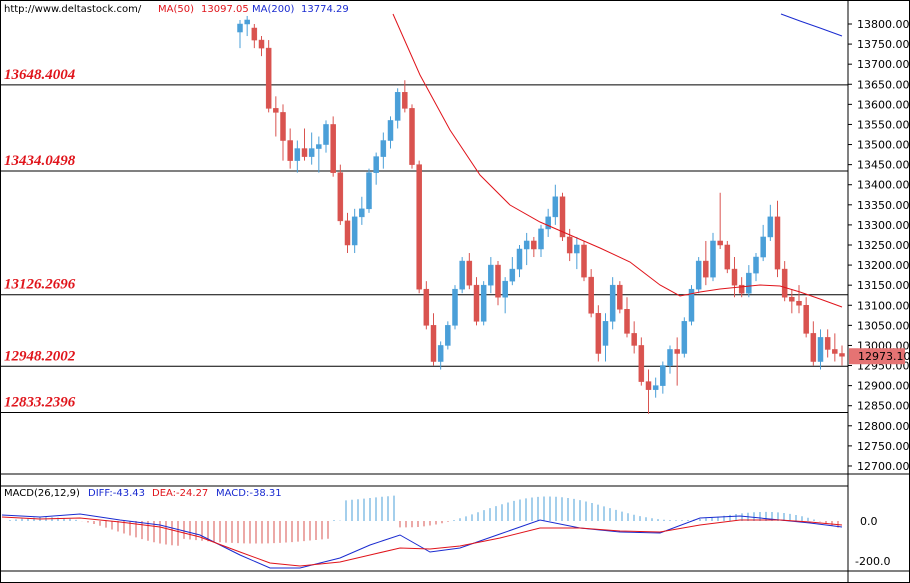 The width and height of the screenshot is (910, 583). What do you see at coordinates (116, 493) in the screenshot?
I see `macd-diff-label: DIFF:-43.43` at bounding box center [116, 493].